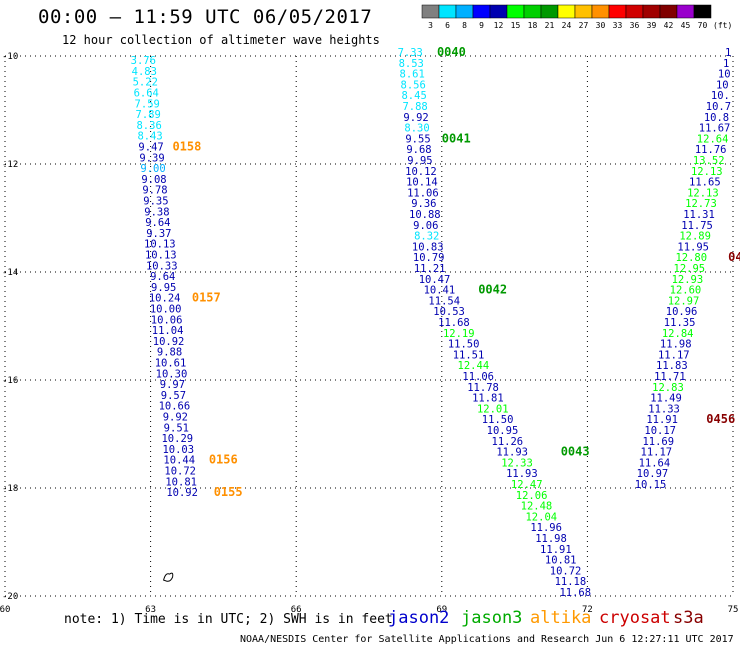 The height and width of the screenshot is (650, 740). Describe the element at coordinates (686, 291) in the screenshot. I see `data-point-cryosat: 12.60` at that location.